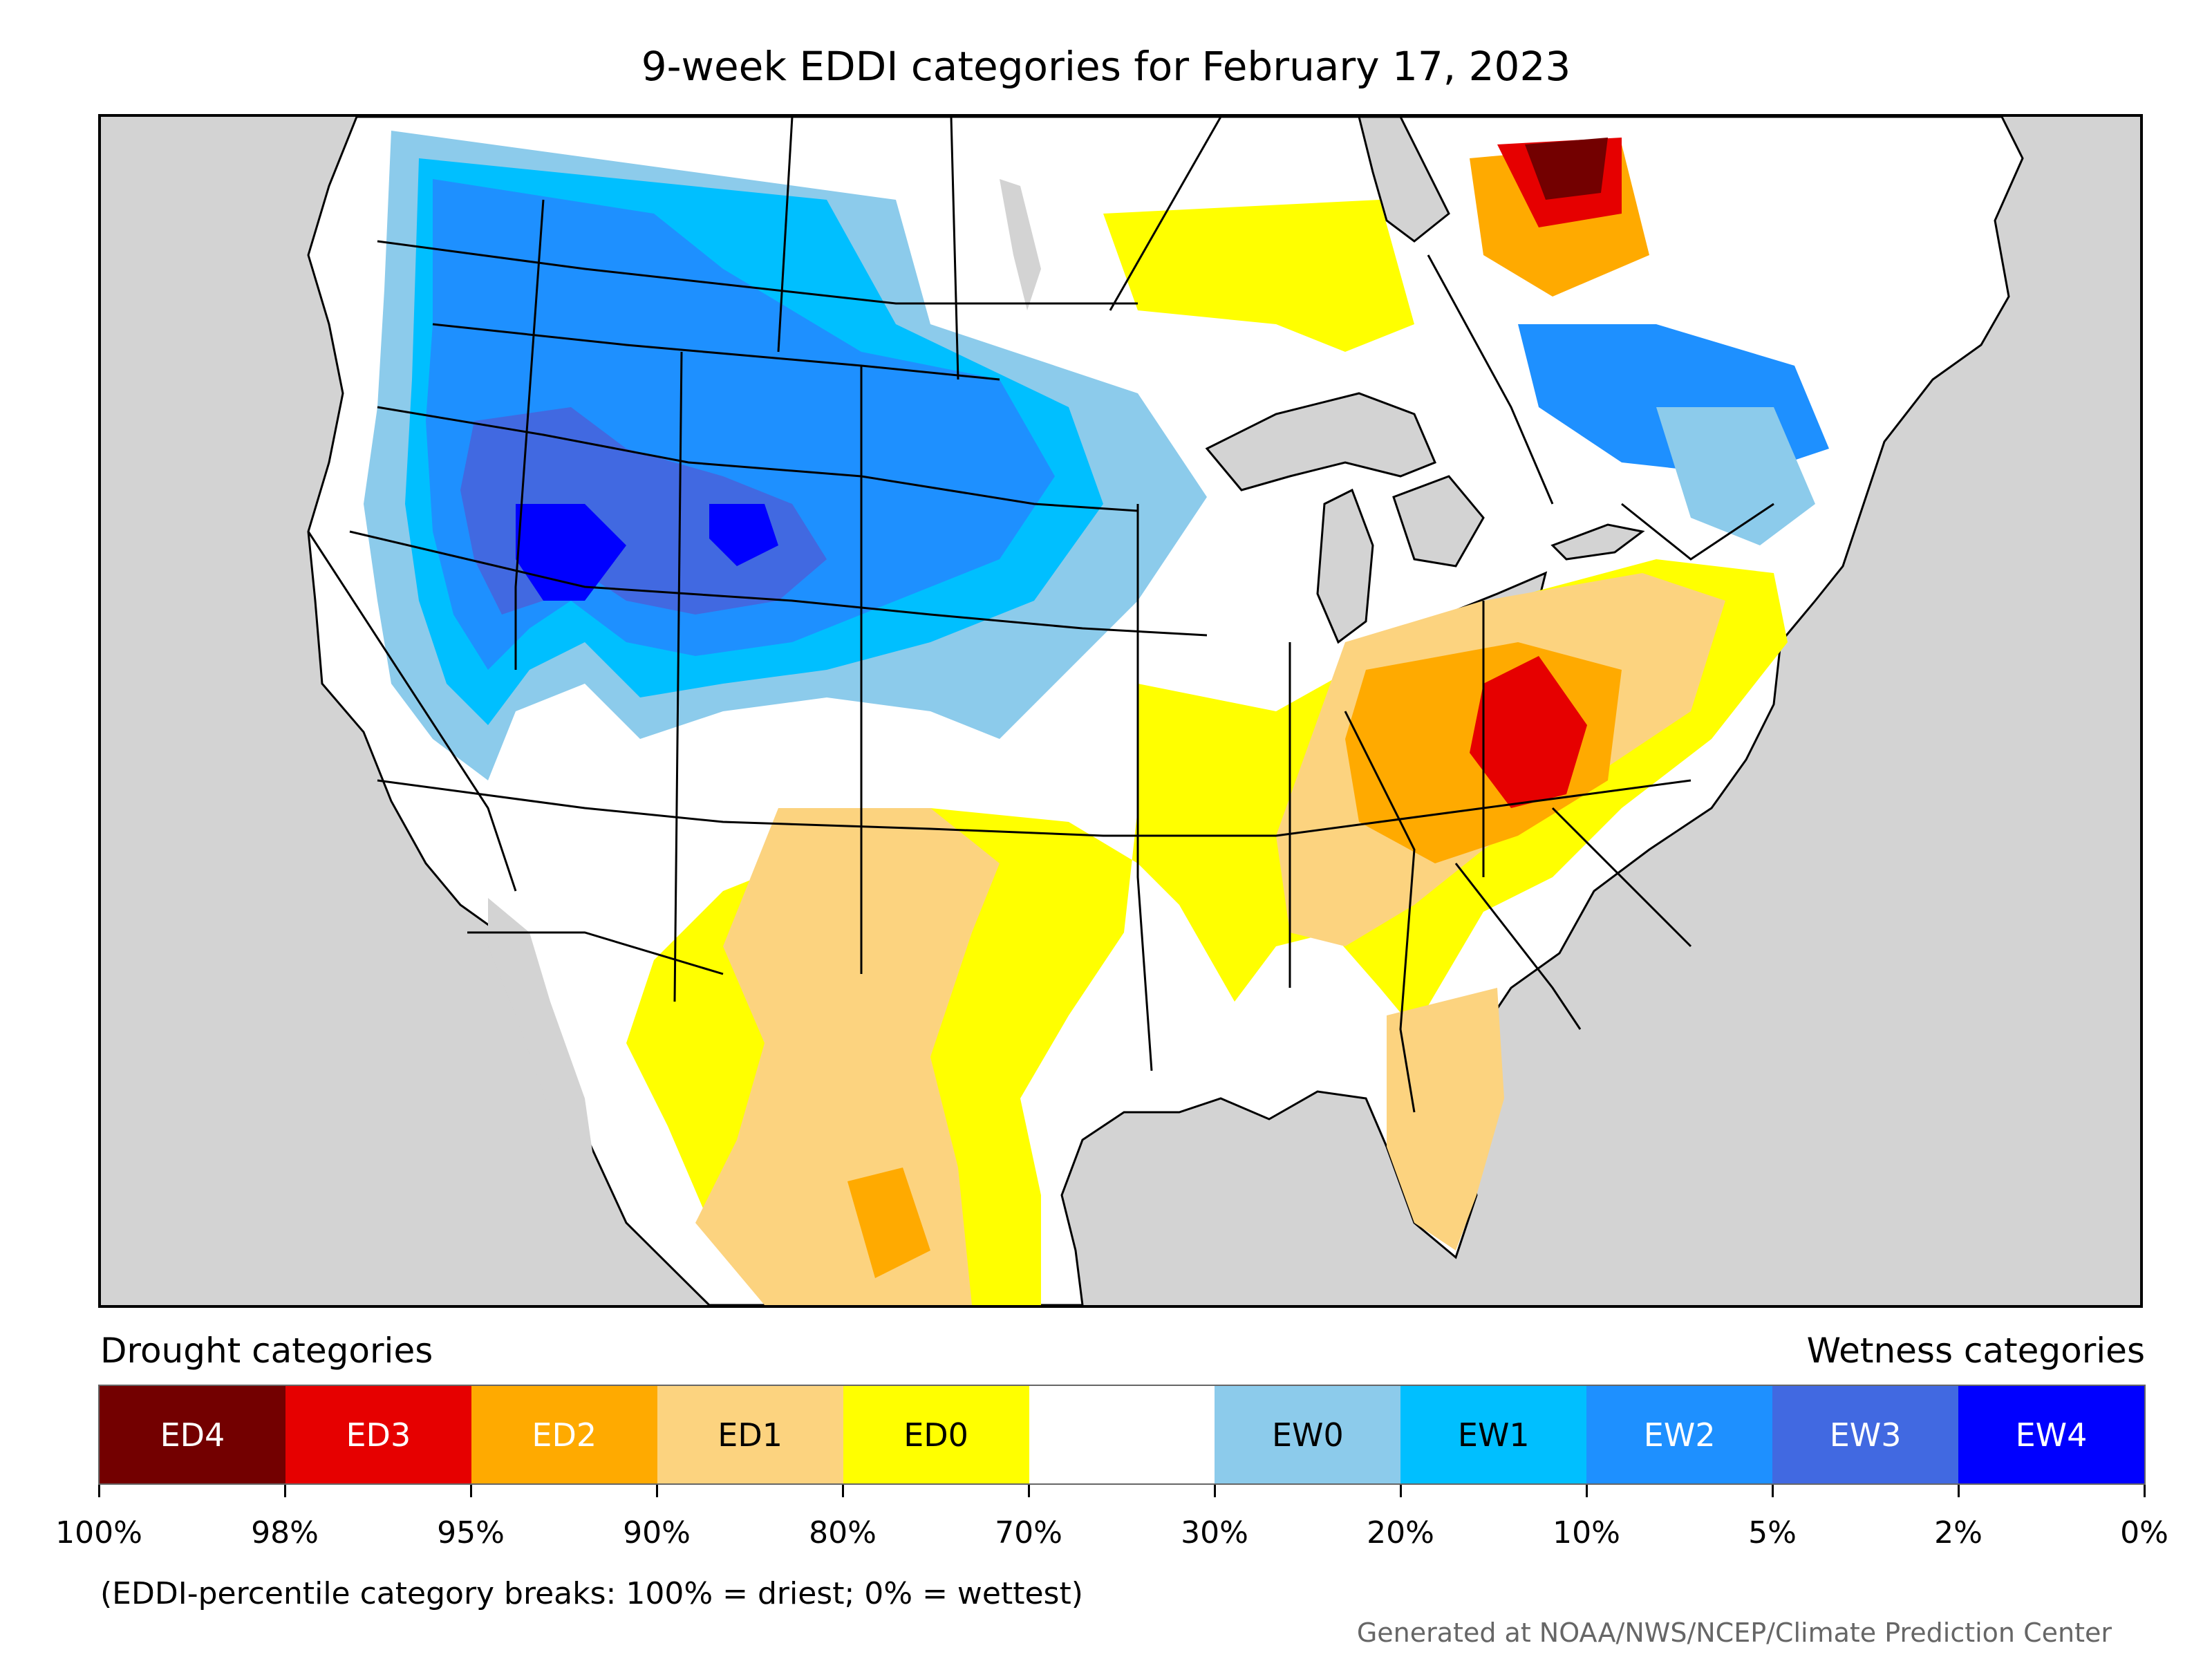 The image size is (2212, 1659). Describe the element at coordinates (1773, 1532) in the screenshot. I see `legend-tick-label: 5%` at that location.